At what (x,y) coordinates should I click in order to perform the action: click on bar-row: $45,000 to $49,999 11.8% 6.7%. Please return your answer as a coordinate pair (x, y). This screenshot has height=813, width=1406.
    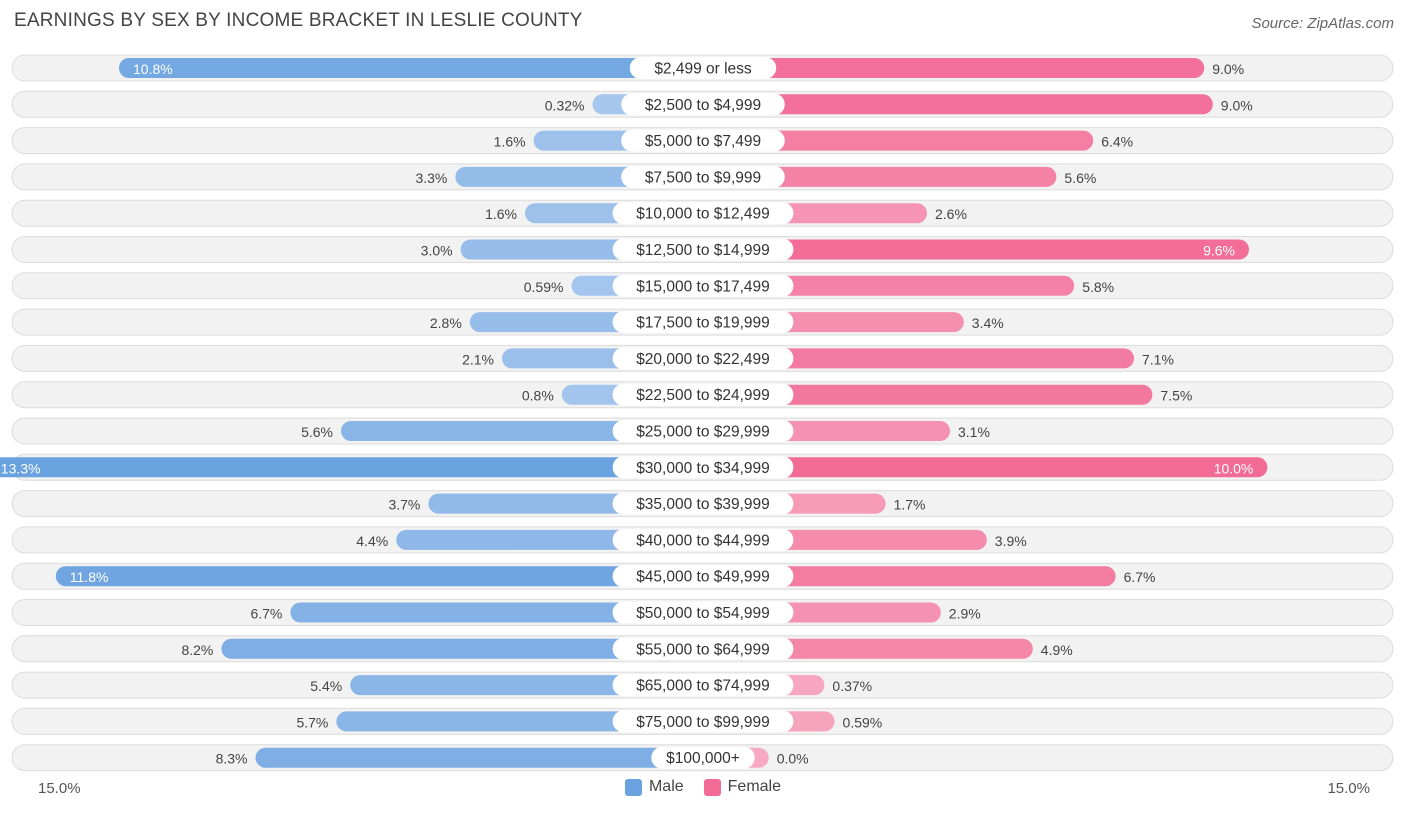
    Looking at the image, I should click on (702, 576).